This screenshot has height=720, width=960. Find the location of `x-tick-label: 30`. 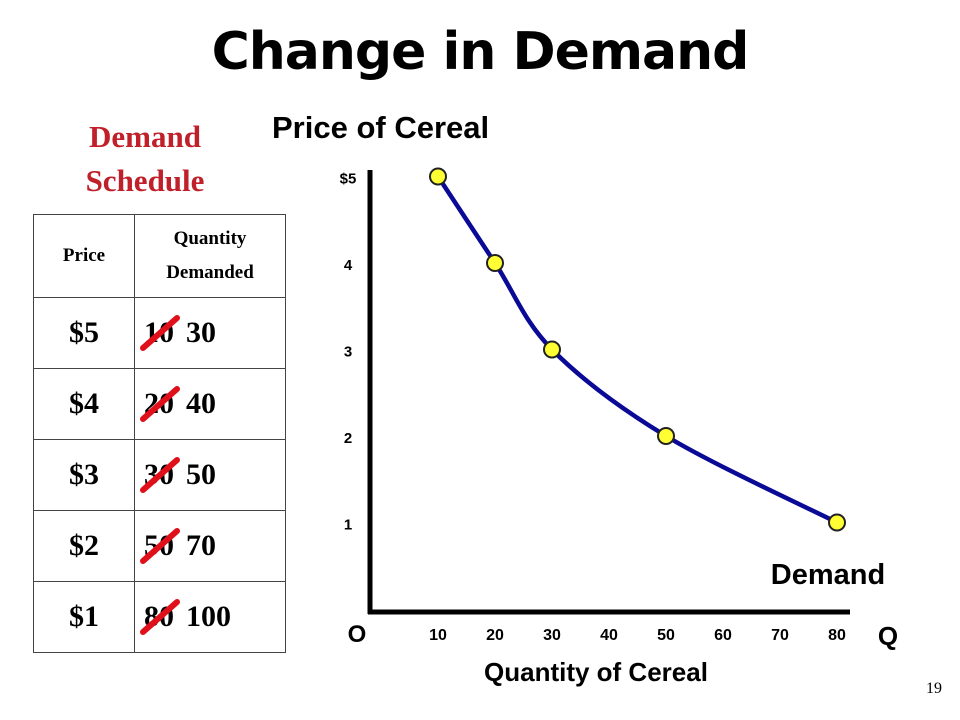

x-tick-label: 30 is located at coordinates (552, 635).